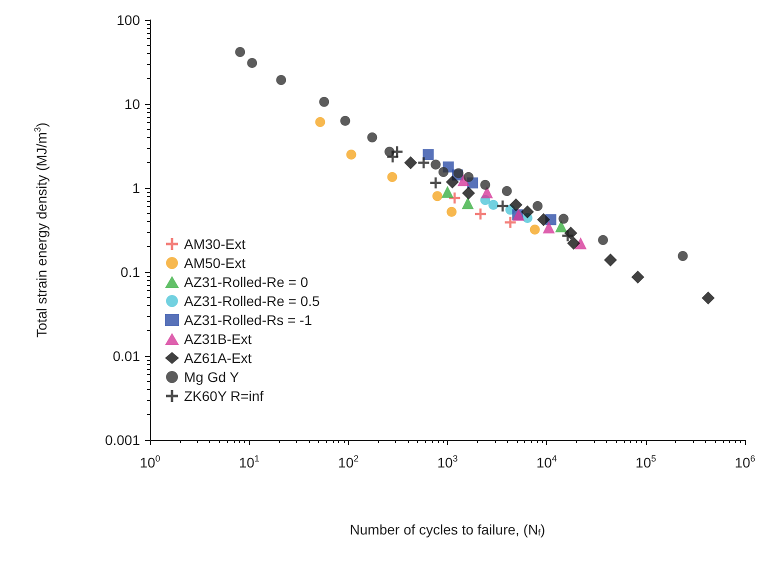 The image size is (767, 570). What do you see at coordinates (224, 396) in the screenshot?
I see `legend-label: ZK60Y R=inf` at bounding box center [224, 396].